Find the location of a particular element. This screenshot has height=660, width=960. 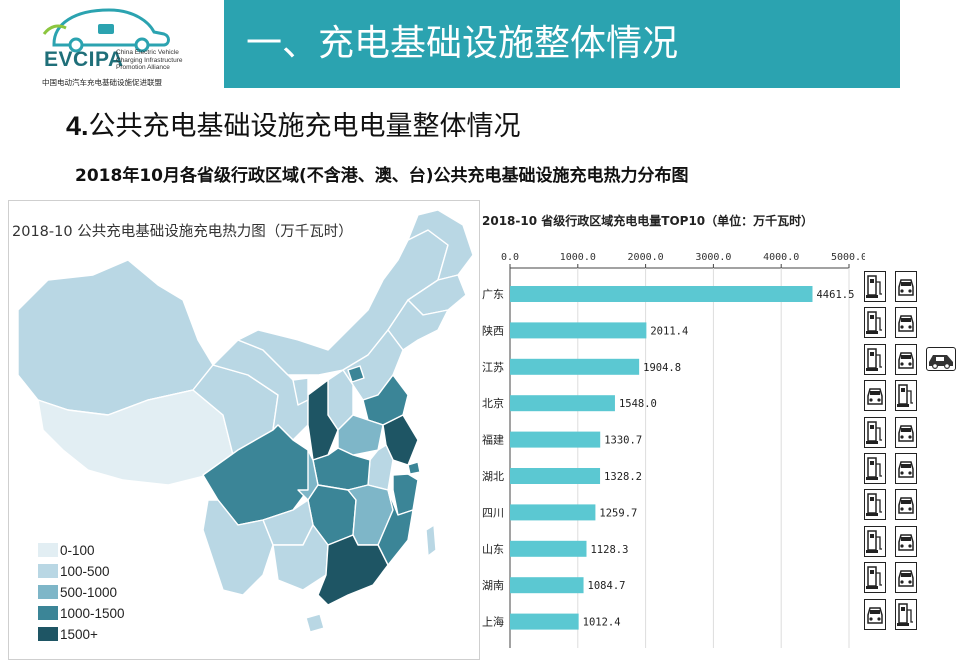

slide-title: 一、充电基础设施整体情况 is located at coordinates (462, 43).